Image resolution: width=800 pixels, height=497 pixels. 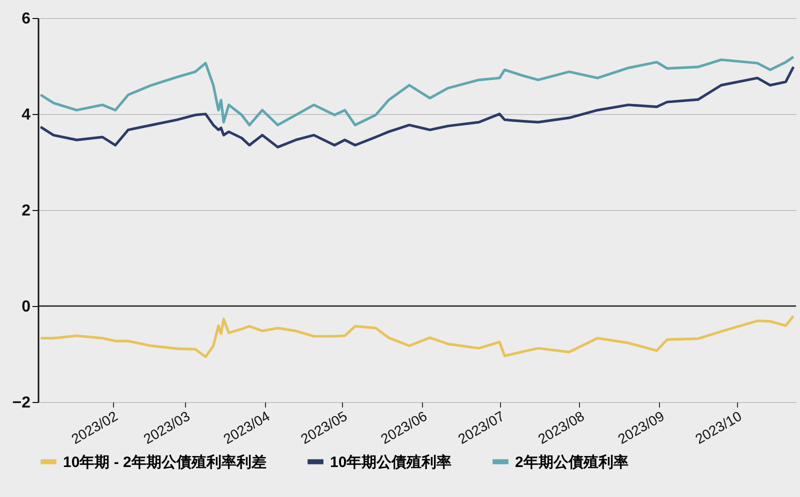 What do you see at coordinates (26, 211) in the screenshot?
I see `y-tick-label: 2` at bounding box center [26, 211].